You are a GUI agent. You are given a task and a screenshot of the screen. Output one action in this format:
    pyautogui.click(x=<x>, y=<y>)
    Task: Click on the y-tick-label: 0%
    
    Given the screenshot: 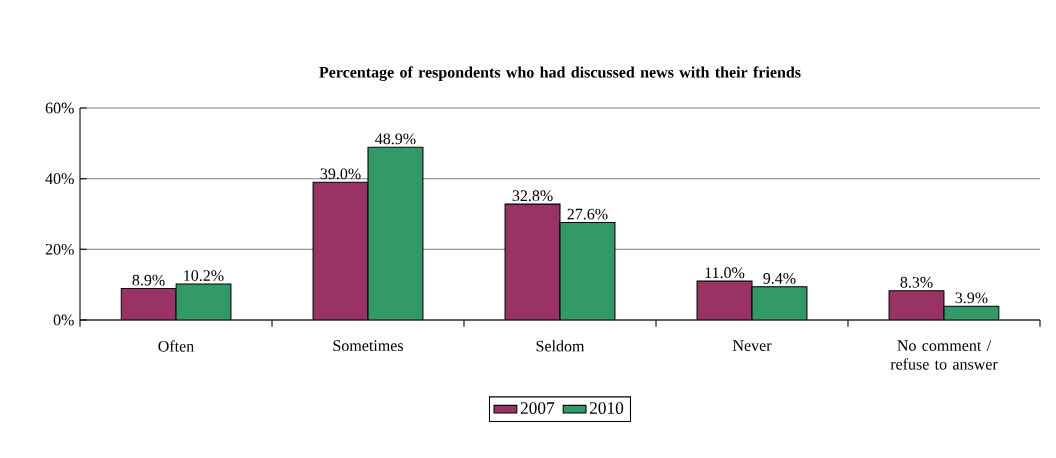 What is the action you would take?
    pyautogui.click(x=63, y=320)
    